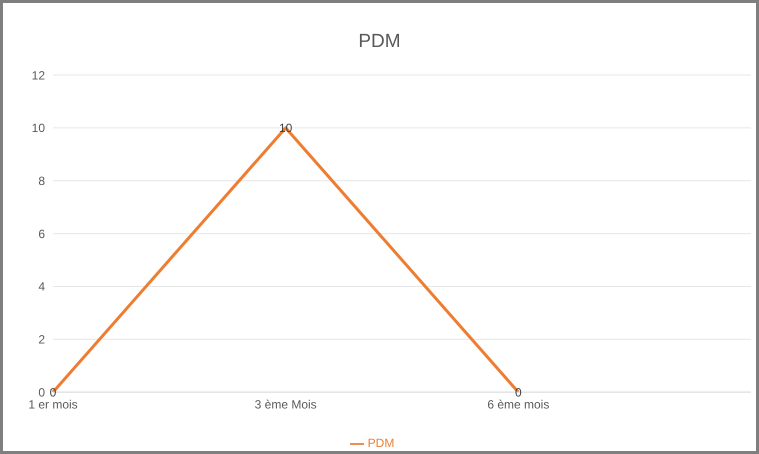  I want to click on x-tick-label: 3 ème Mois, so click(285, 405).